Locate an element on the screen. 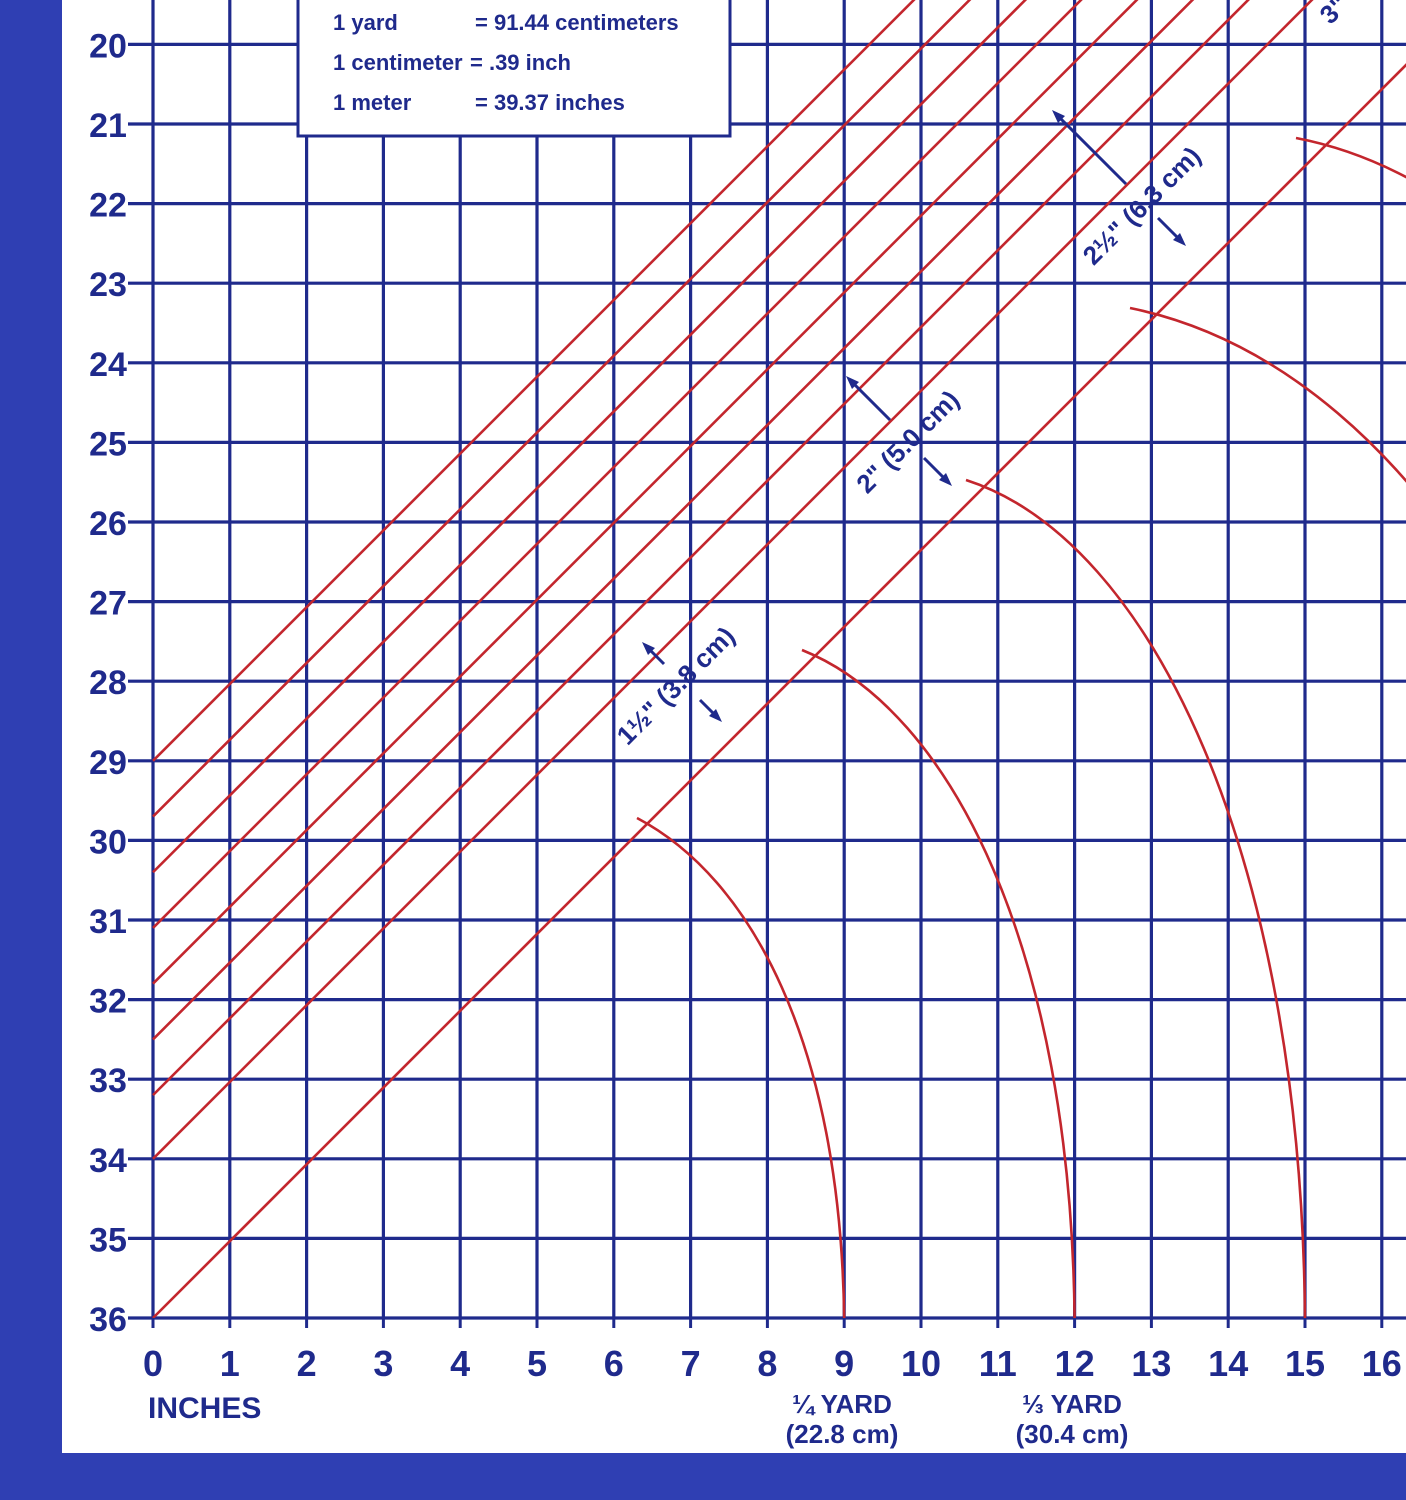 The height and width of the screenshot is (1500, 1406). left-scale-label: 28 is located at coordinates (108, 683).